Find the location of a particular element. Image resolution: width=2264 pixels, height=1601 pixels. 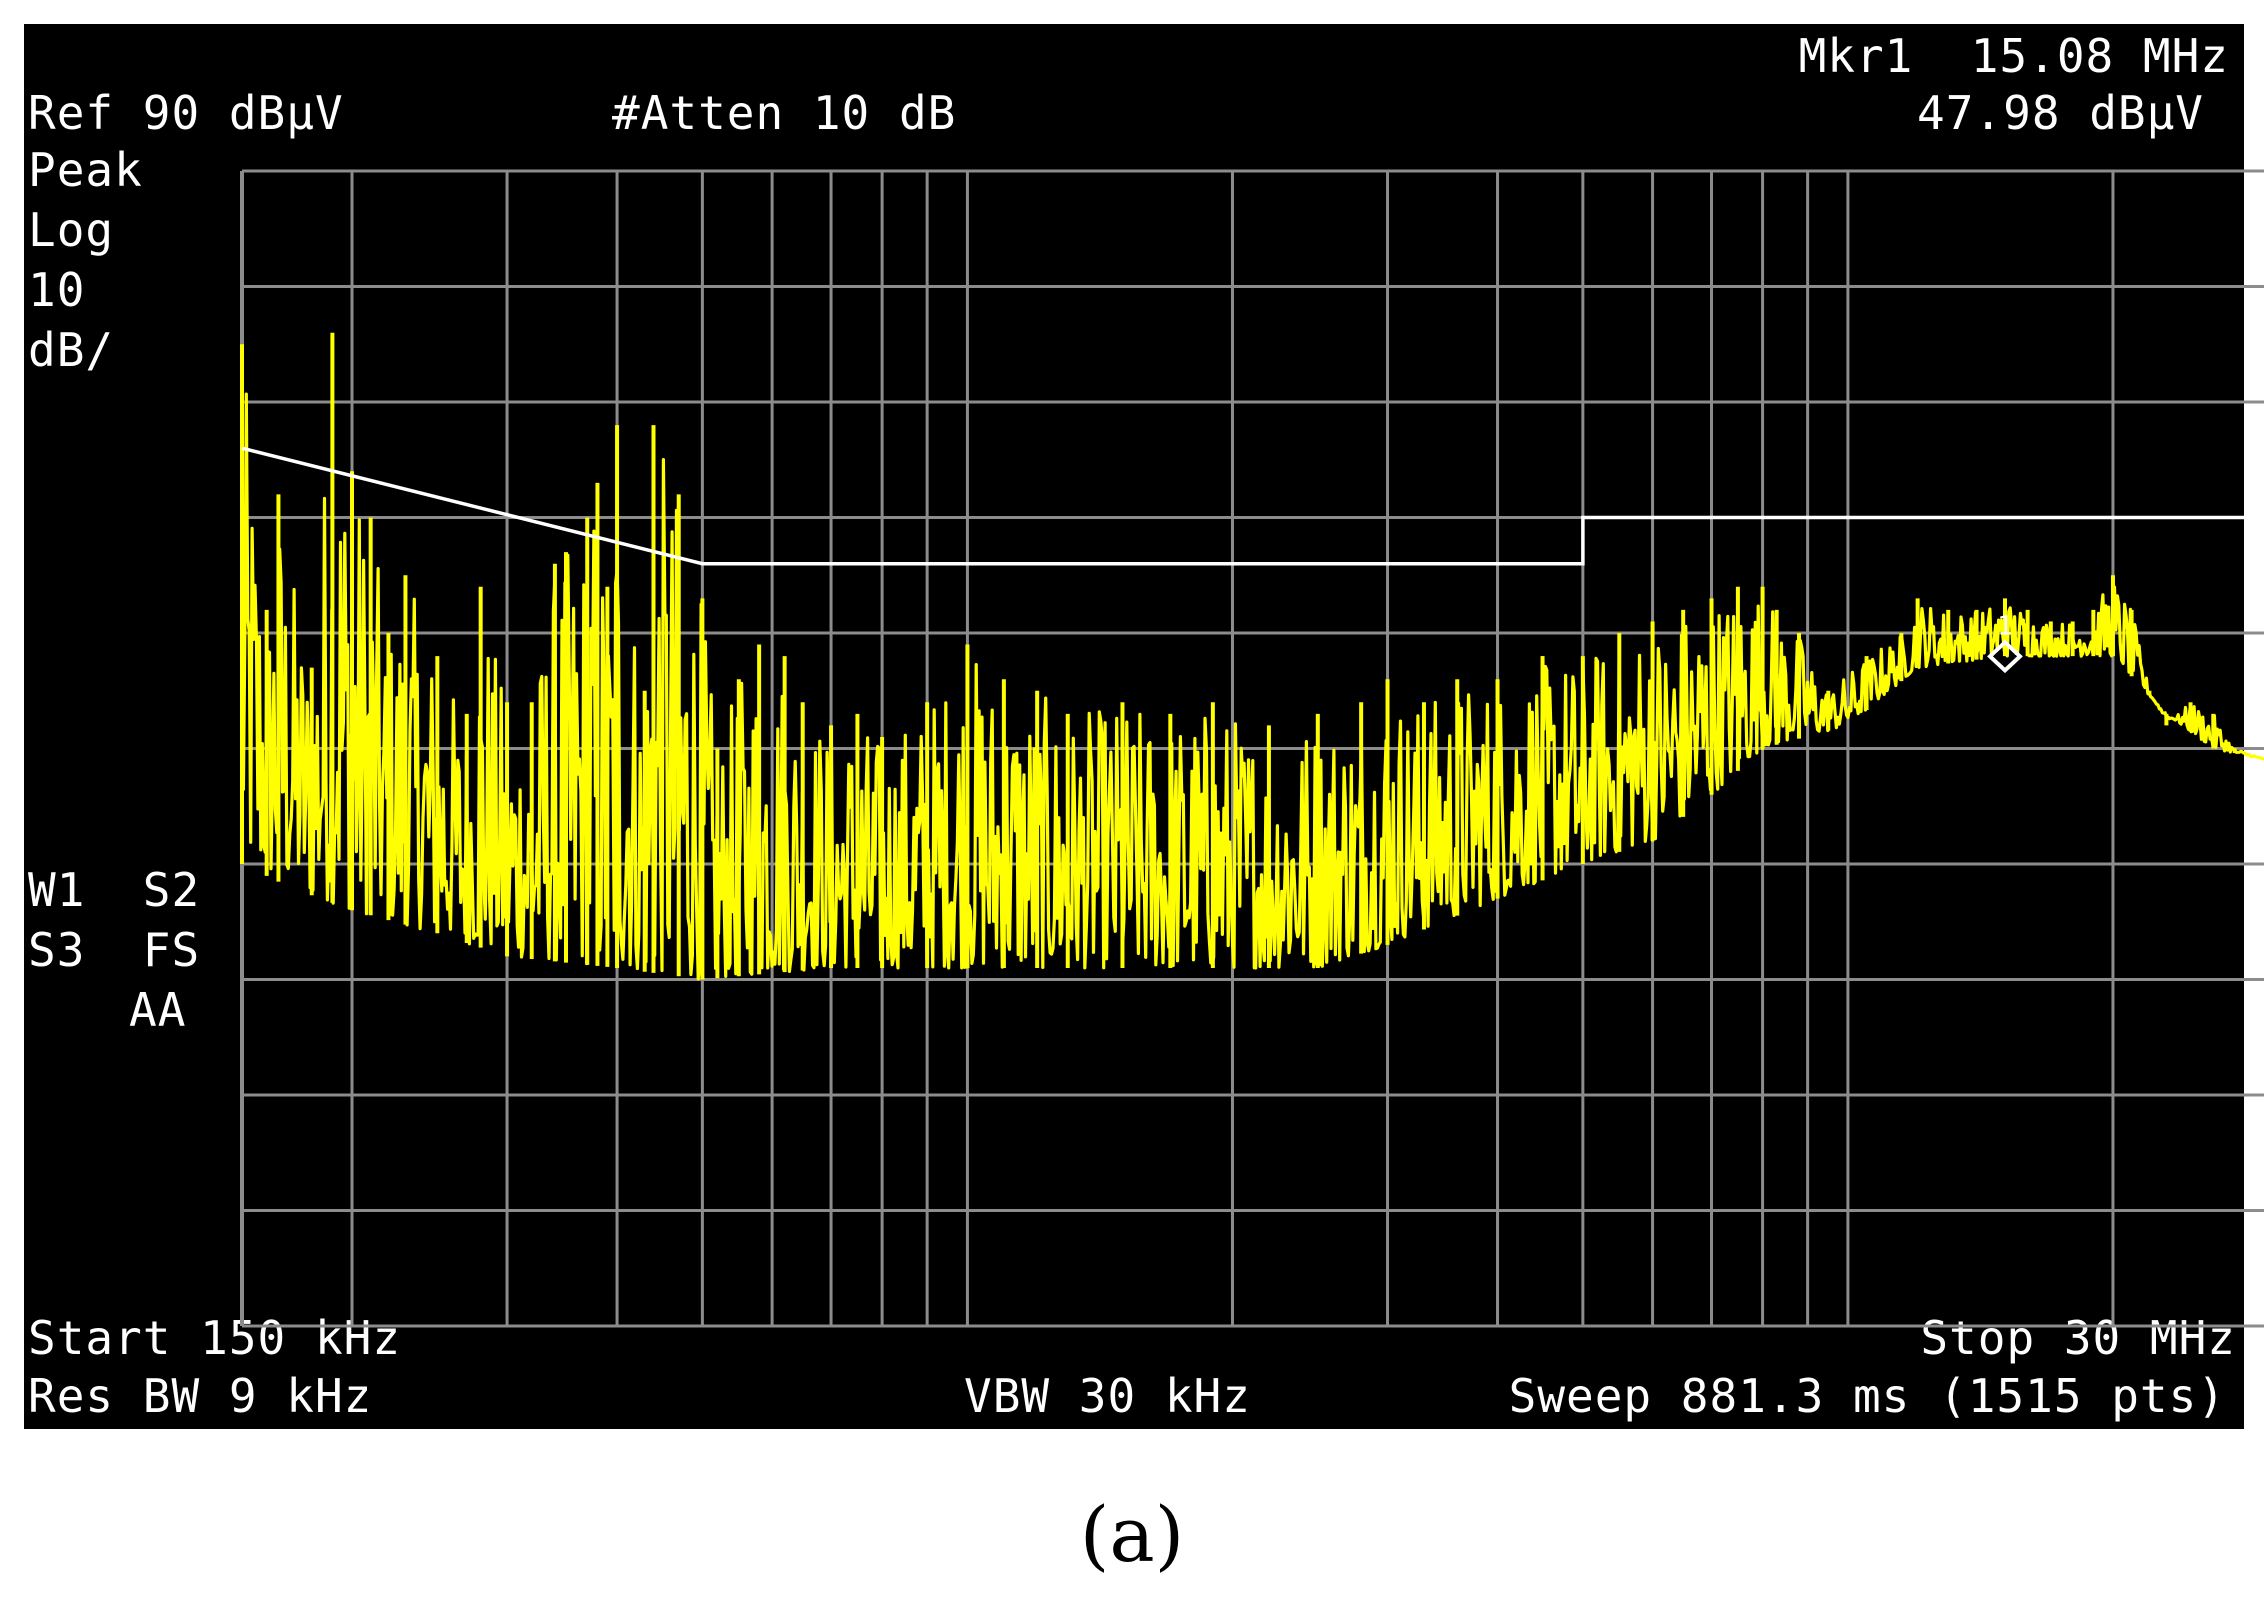

limit-line is located at coordinates (1252, 506).